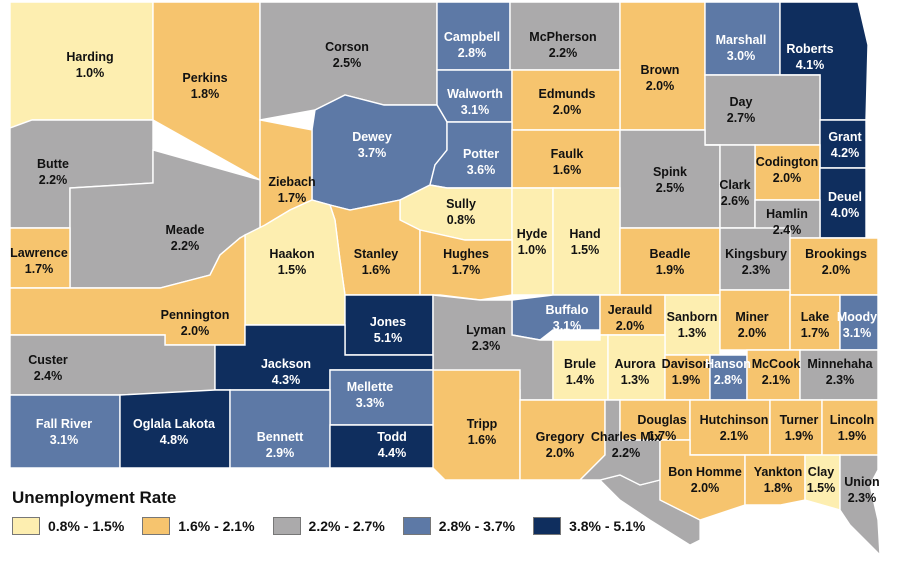 The image size is (900, 572). Describe the element at coordinates (630, 310) in the screenshot. I see `county-name: Jerauld` at that location.